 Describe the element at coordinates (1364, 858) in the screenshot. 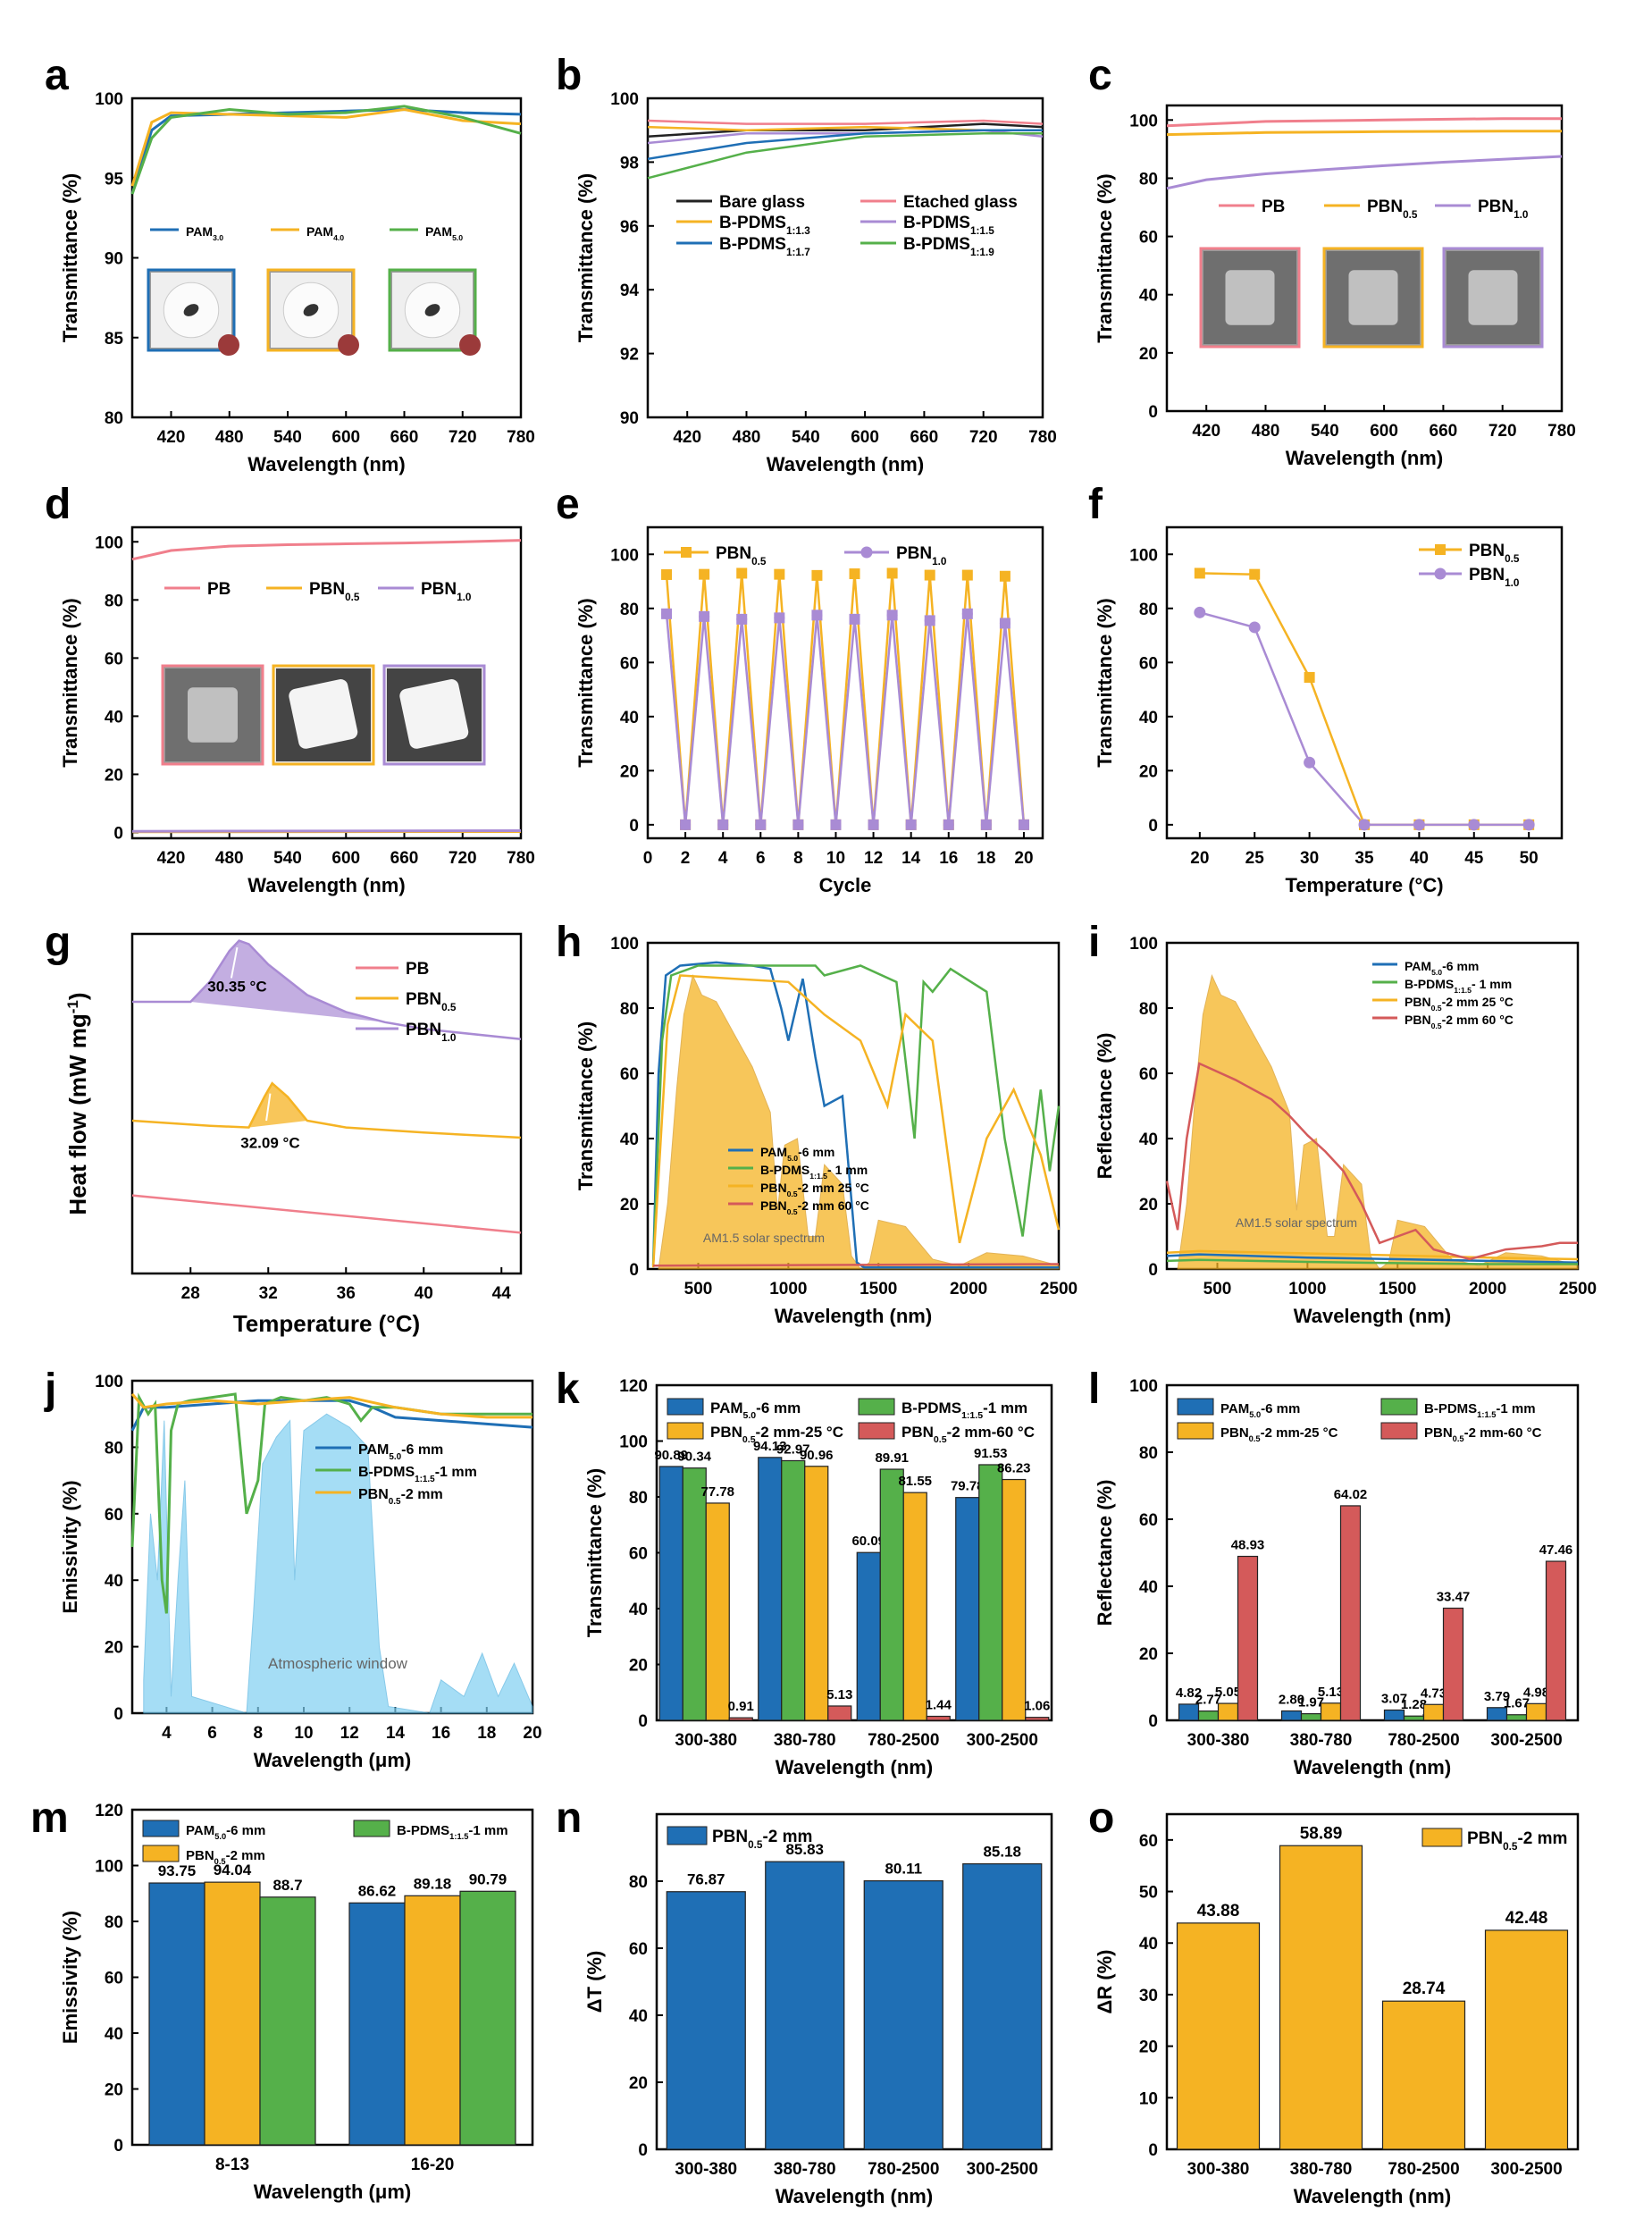

I see `x-tick-label: 35` at that location.